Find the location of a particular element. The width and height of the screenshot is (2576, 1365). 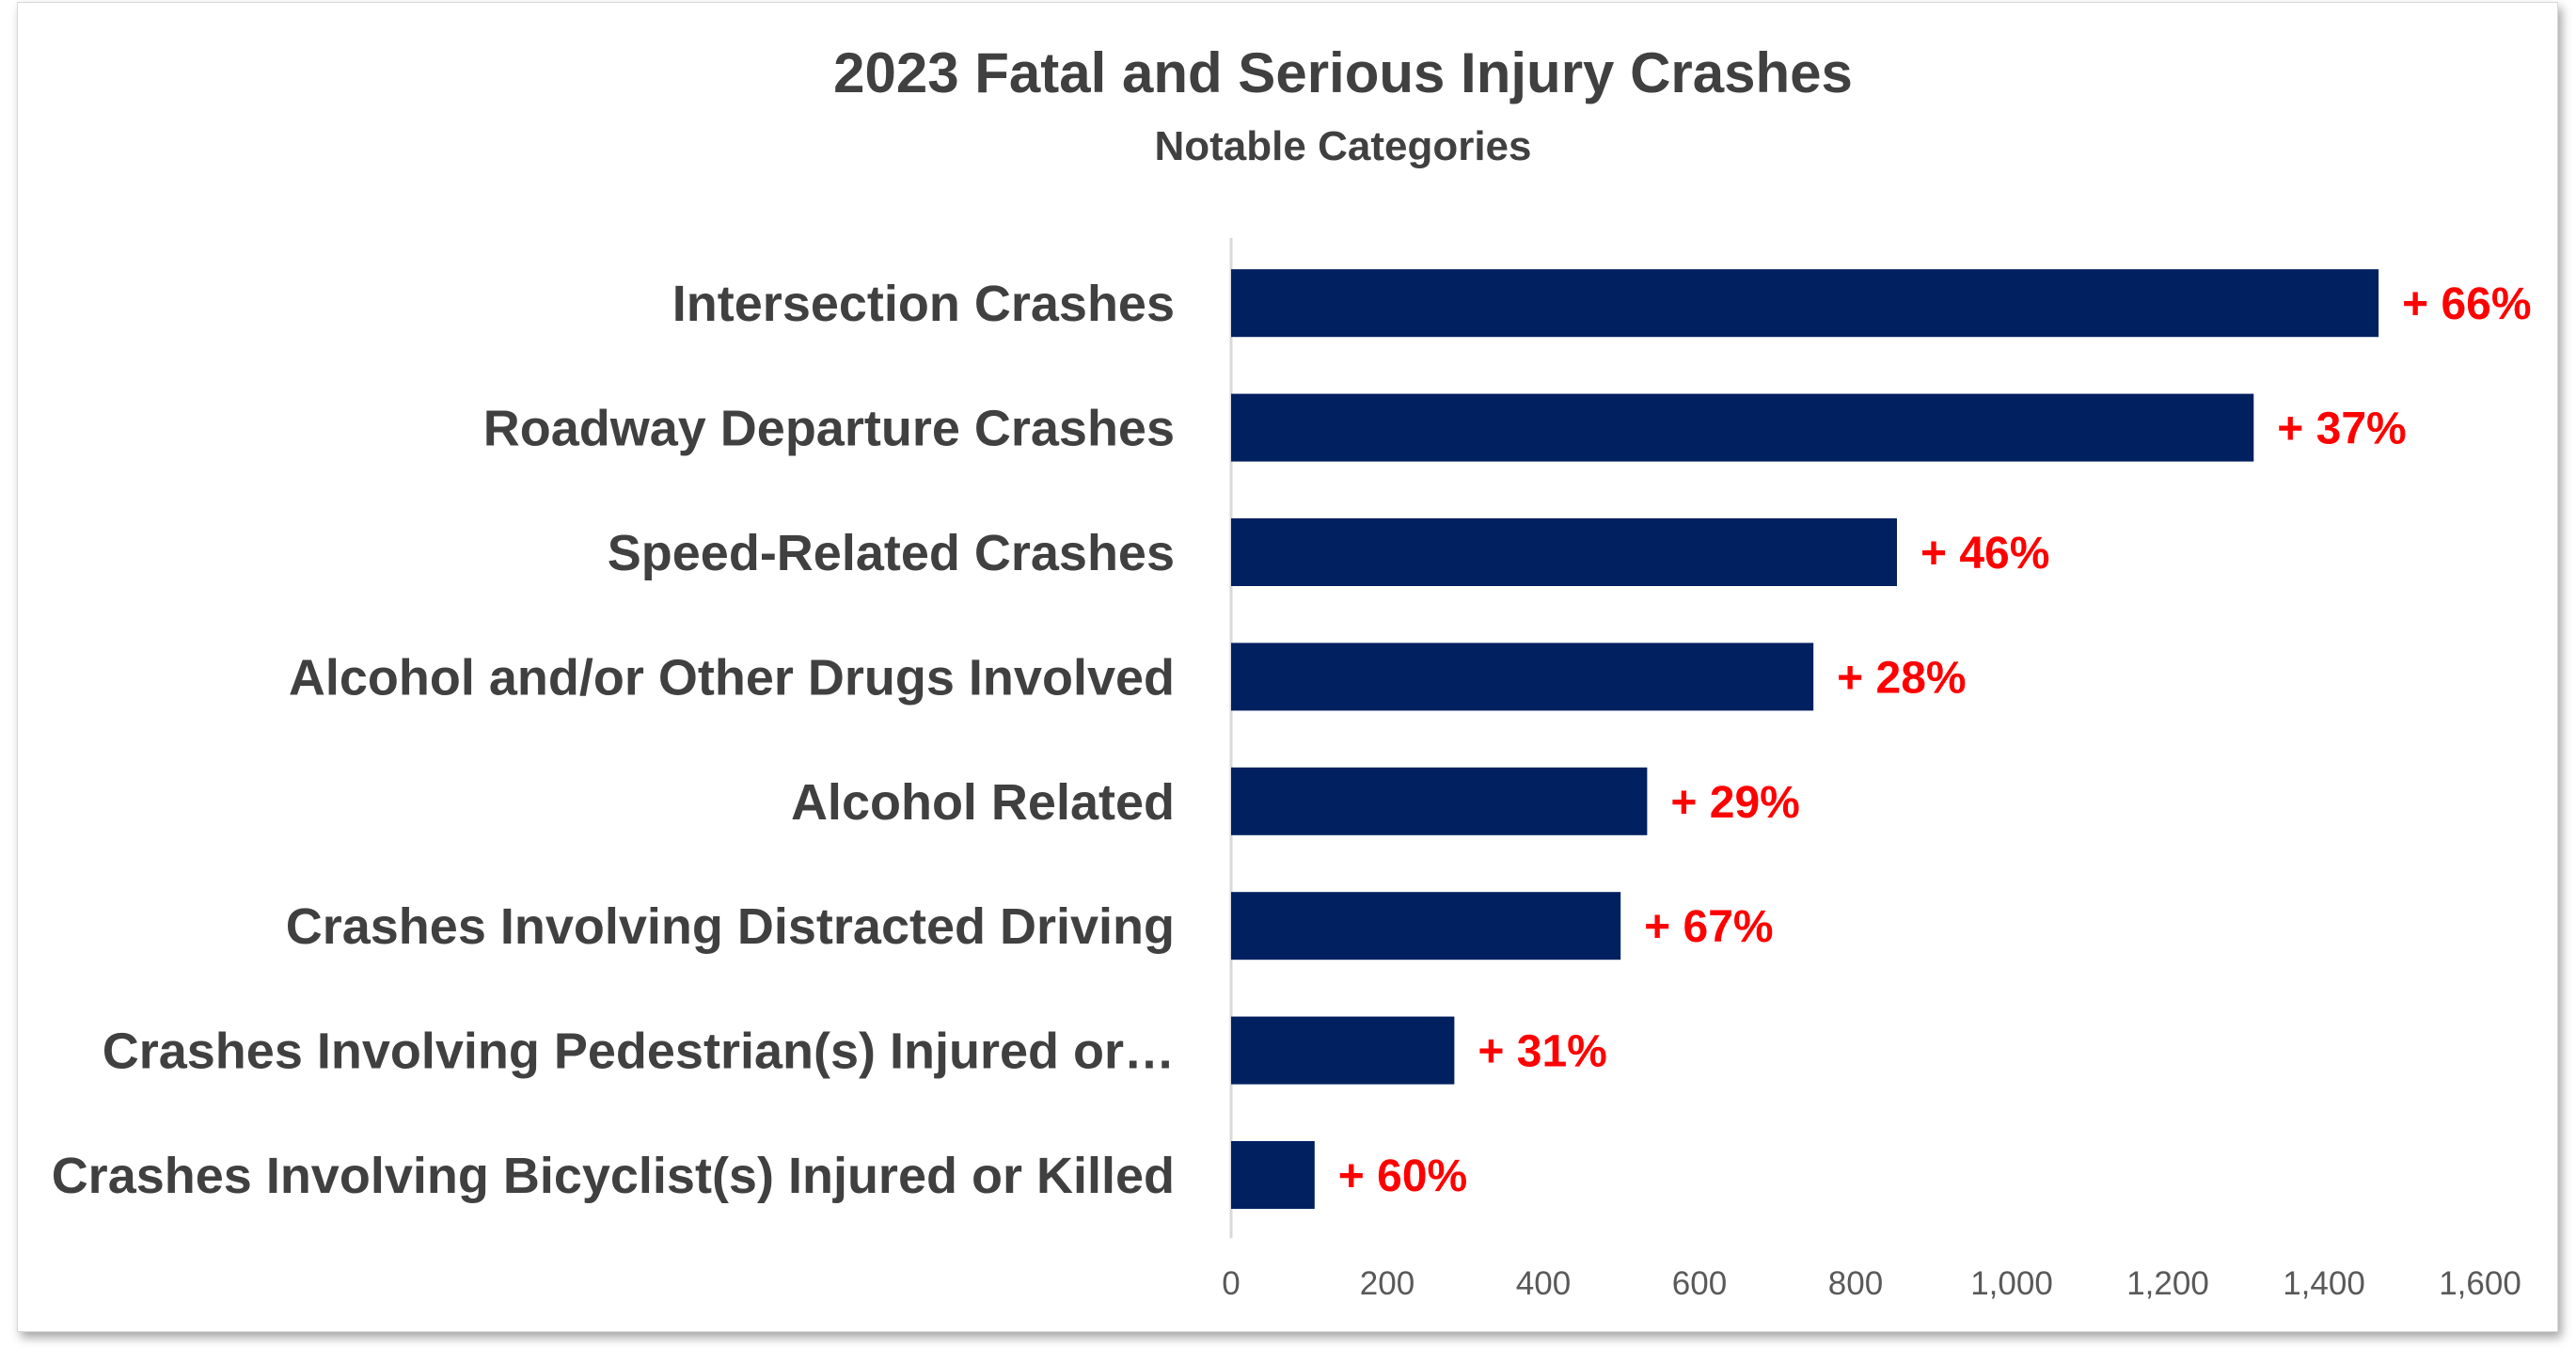

chart-title: 2023 Fatal and Serious Injury Crashes is located at coordinates (1343, 72).